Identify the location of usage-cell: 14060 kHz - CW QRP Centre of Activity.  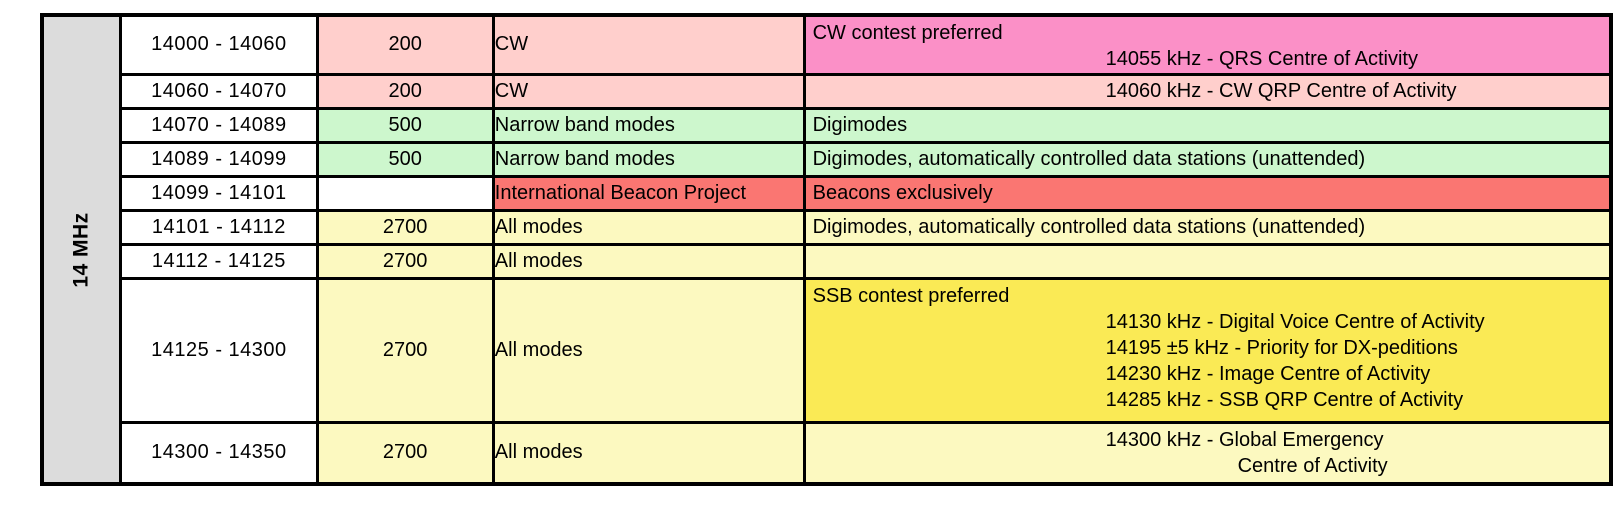
(1207, 91).